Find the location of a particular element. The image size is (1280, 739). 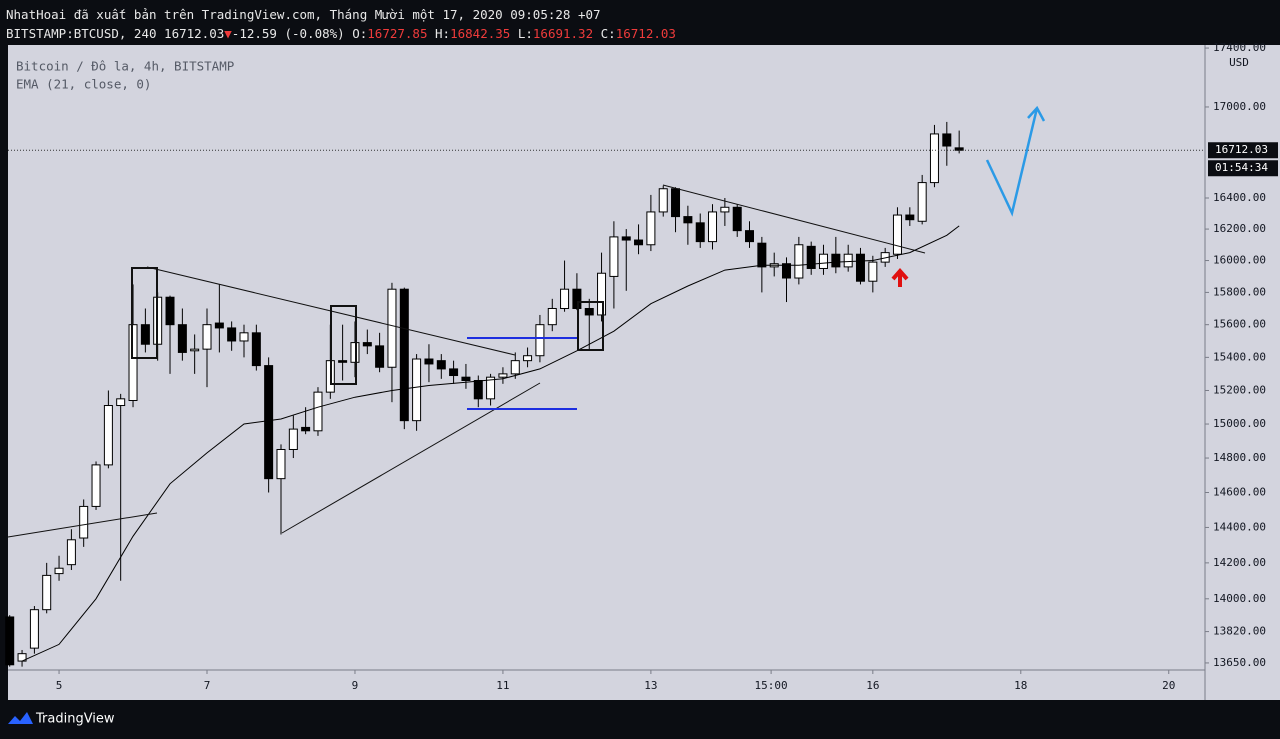

x-tick-label: 18 is located at coordinates (1020, 685).